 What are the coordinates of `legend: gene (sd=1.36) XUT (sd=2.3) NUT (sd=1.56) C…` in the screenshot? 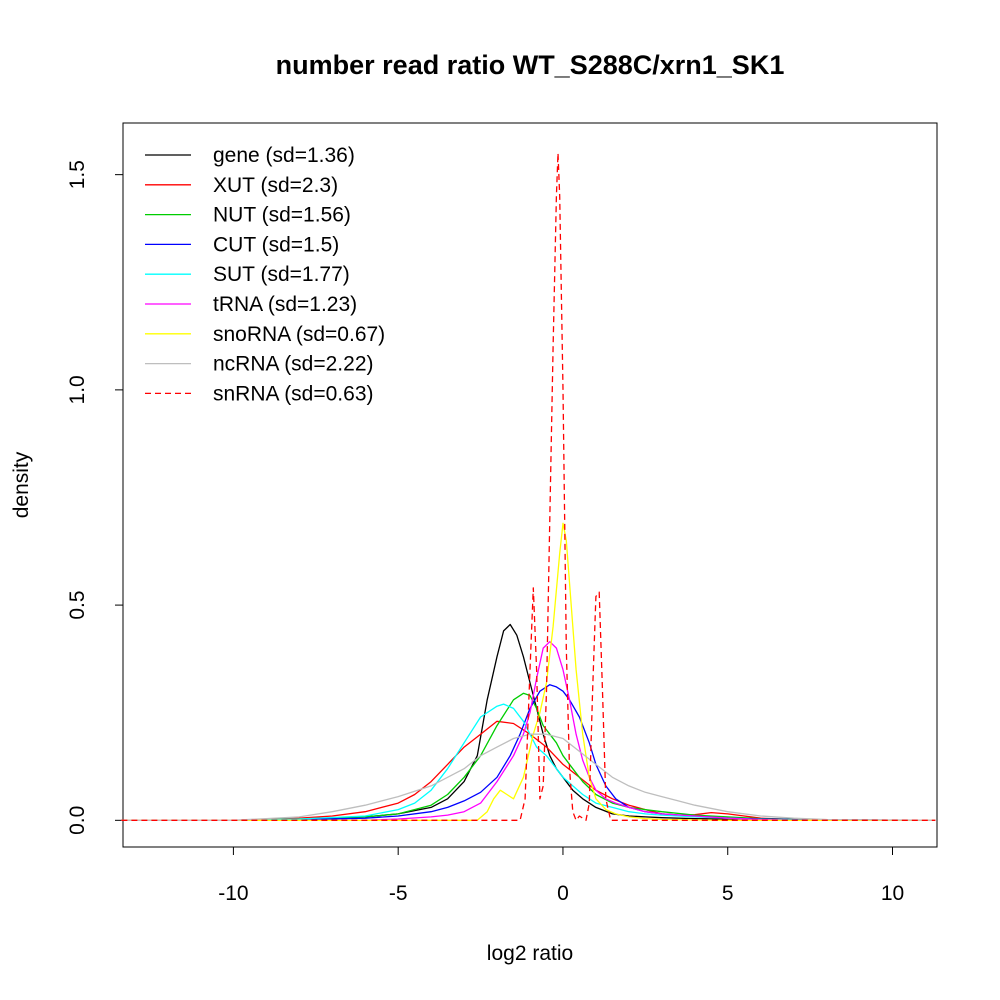 It's located at (265, 274).